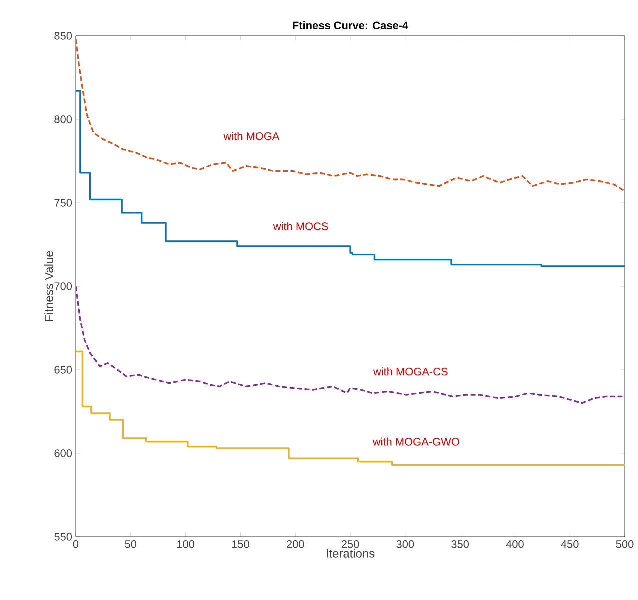  I want to click on x-tick-label: 50, so click(131, 544).